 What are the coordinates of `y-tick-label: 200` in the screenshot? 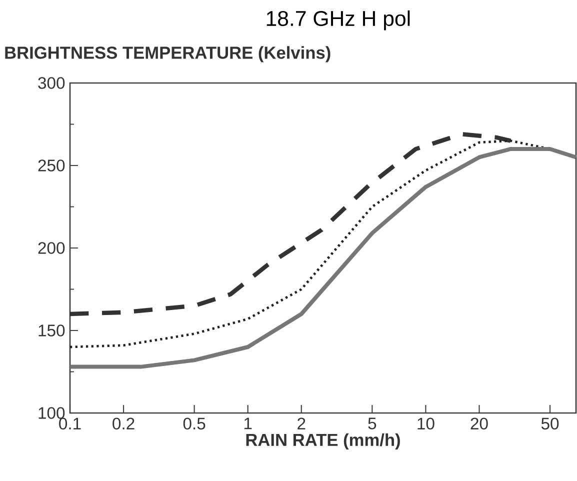 It's located at (51, 248).